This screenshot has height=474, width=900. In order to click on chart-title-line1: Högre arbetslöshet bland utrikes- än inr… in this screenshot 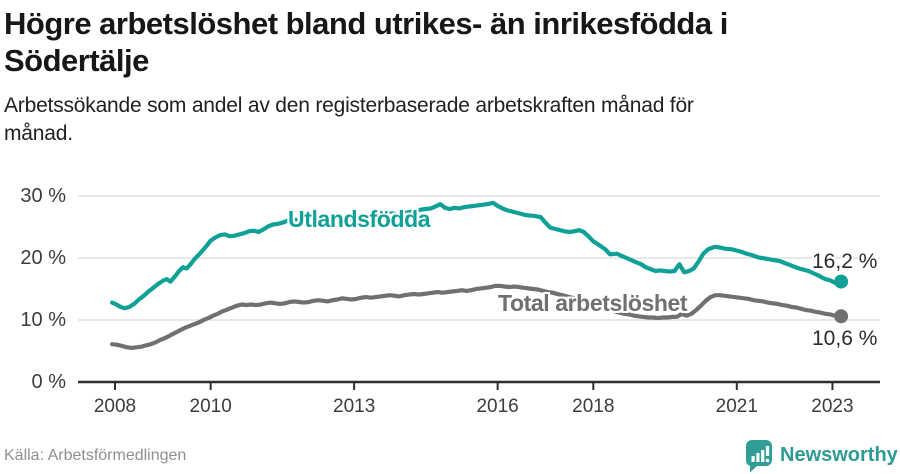, I will do `click(366, 23)`.